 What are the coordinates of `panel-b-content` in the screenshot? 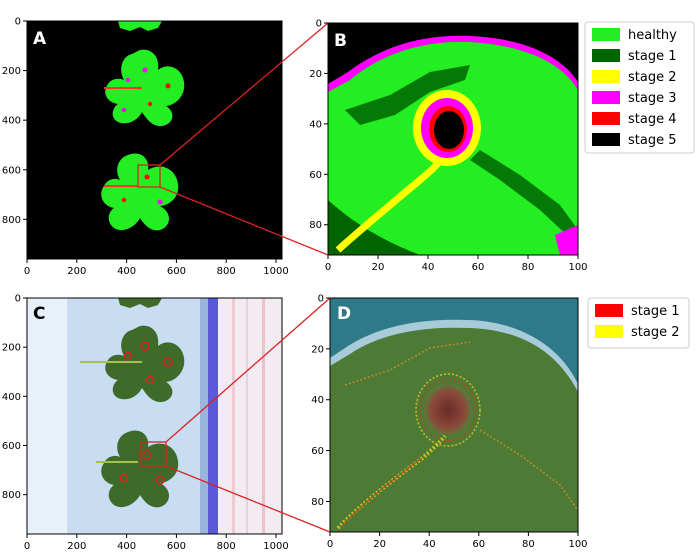 It's located at (453, 139).